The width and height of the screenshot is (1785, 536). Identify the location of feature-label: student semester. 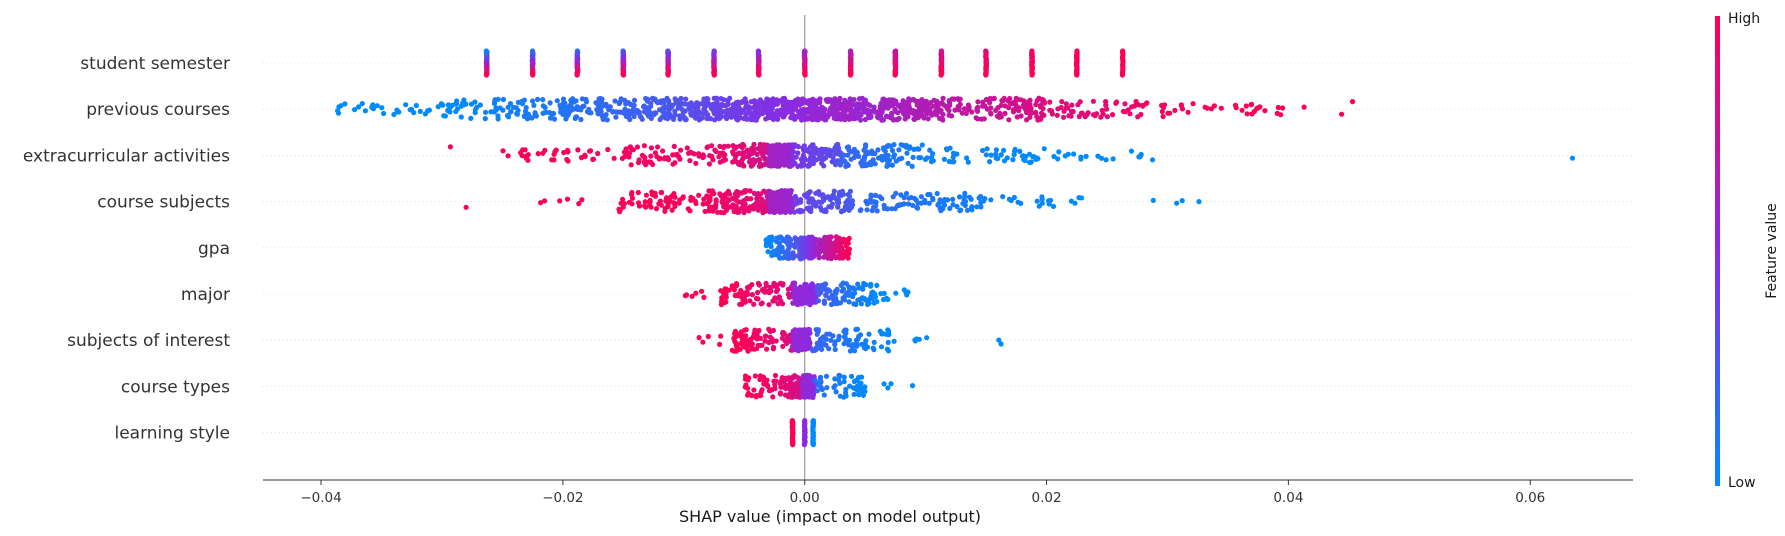
(155, 64).